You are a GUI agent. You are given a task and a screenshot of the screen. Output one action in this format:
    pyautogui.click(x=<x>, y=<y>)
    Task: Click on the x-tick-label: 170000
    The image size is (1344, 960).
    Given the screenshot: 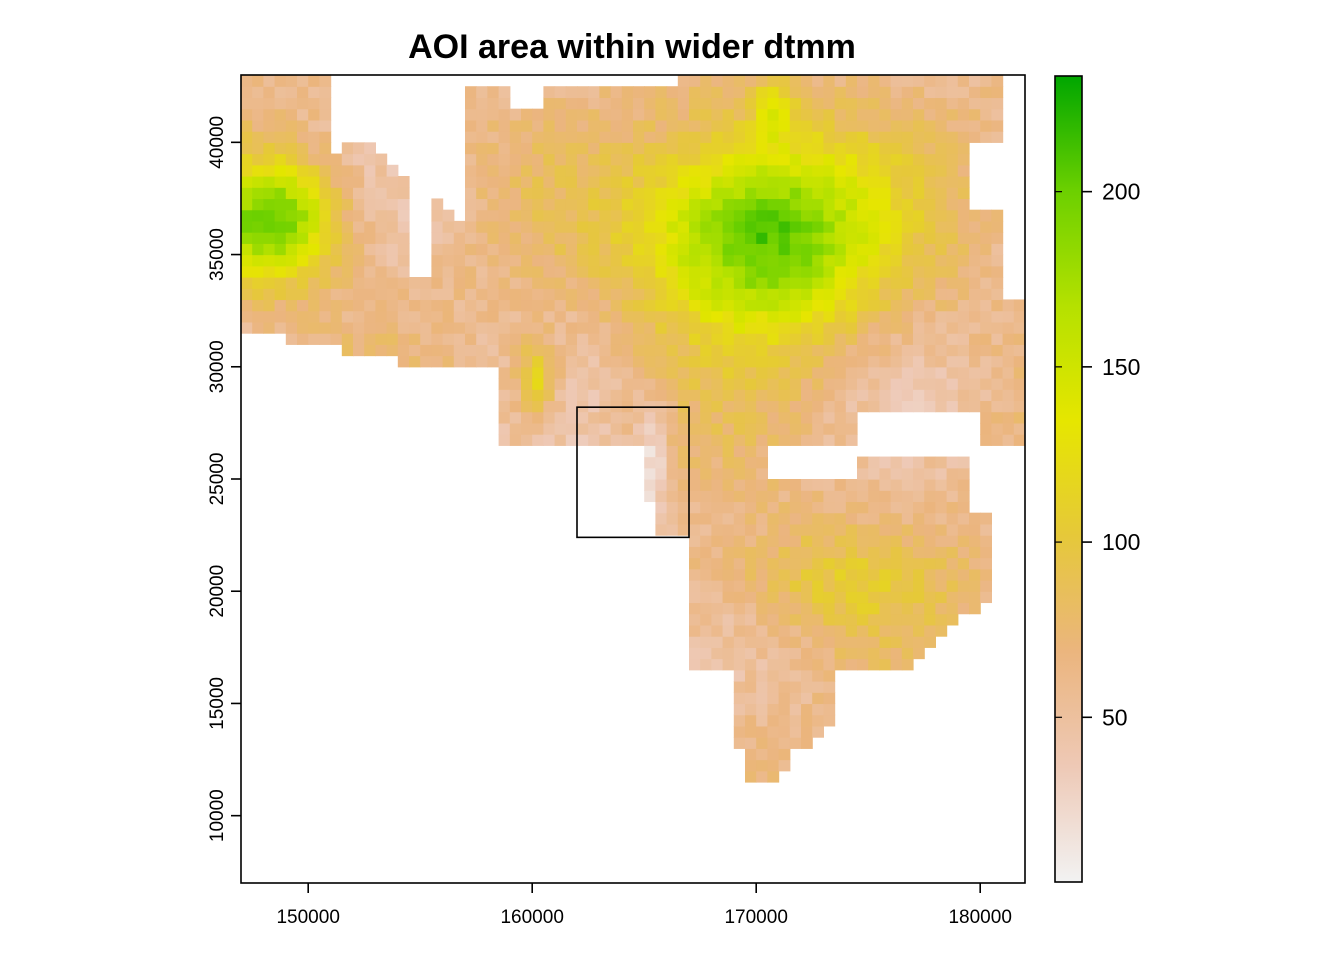 What is the action you would take?
    pyautogui.click(x=755, y=917)
    